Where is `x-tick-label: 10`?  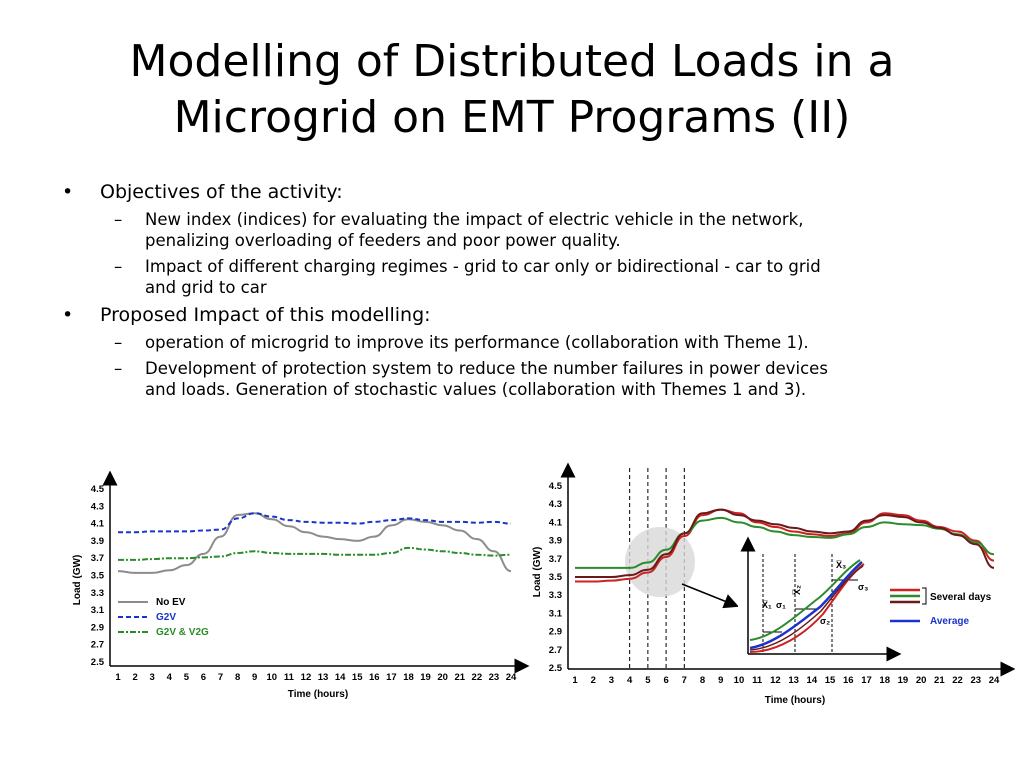 x-tick-label: 10 is located at coordinates (739, 680).